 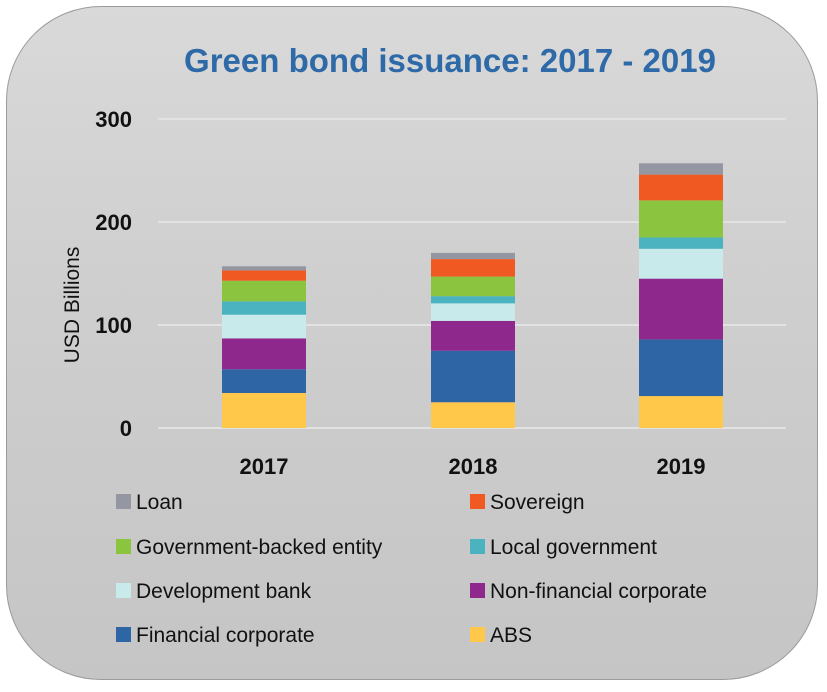 What do you see at coordinates (473, 268) in the screenshot?
I see `bar-segment-sovereign-2018` at bounding box center [473, 268].